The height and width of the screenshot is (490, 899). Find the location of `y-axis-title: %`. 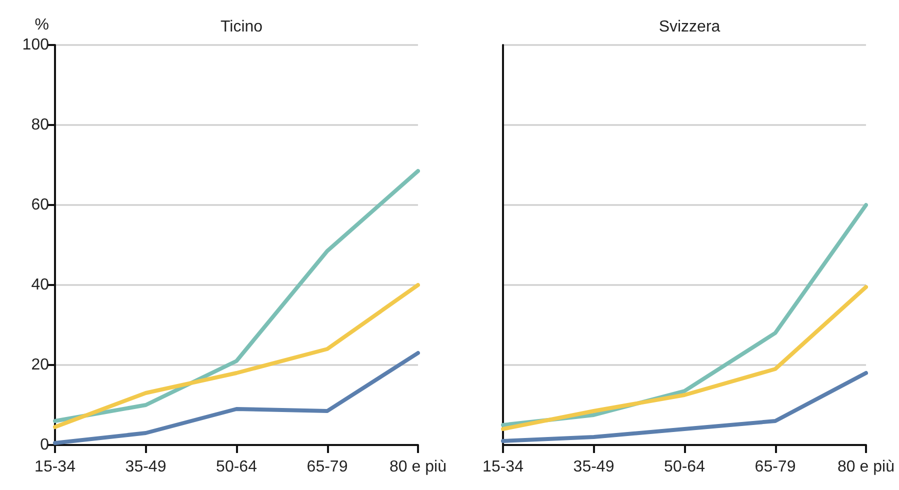

y-axis-title: % is located at coordinates (41, 25).